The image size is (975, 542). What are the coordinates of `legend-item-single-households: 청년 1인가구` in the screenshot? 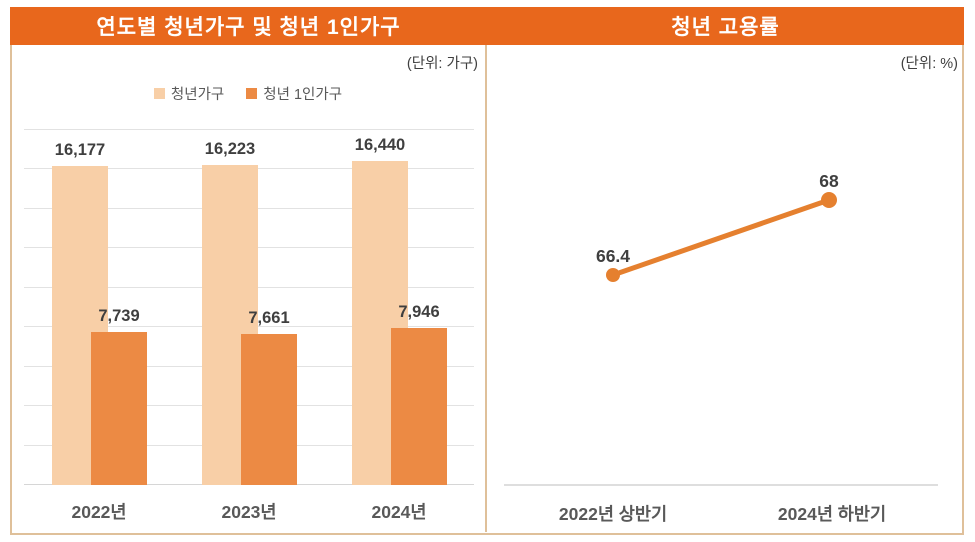 It's located at (294, 93).